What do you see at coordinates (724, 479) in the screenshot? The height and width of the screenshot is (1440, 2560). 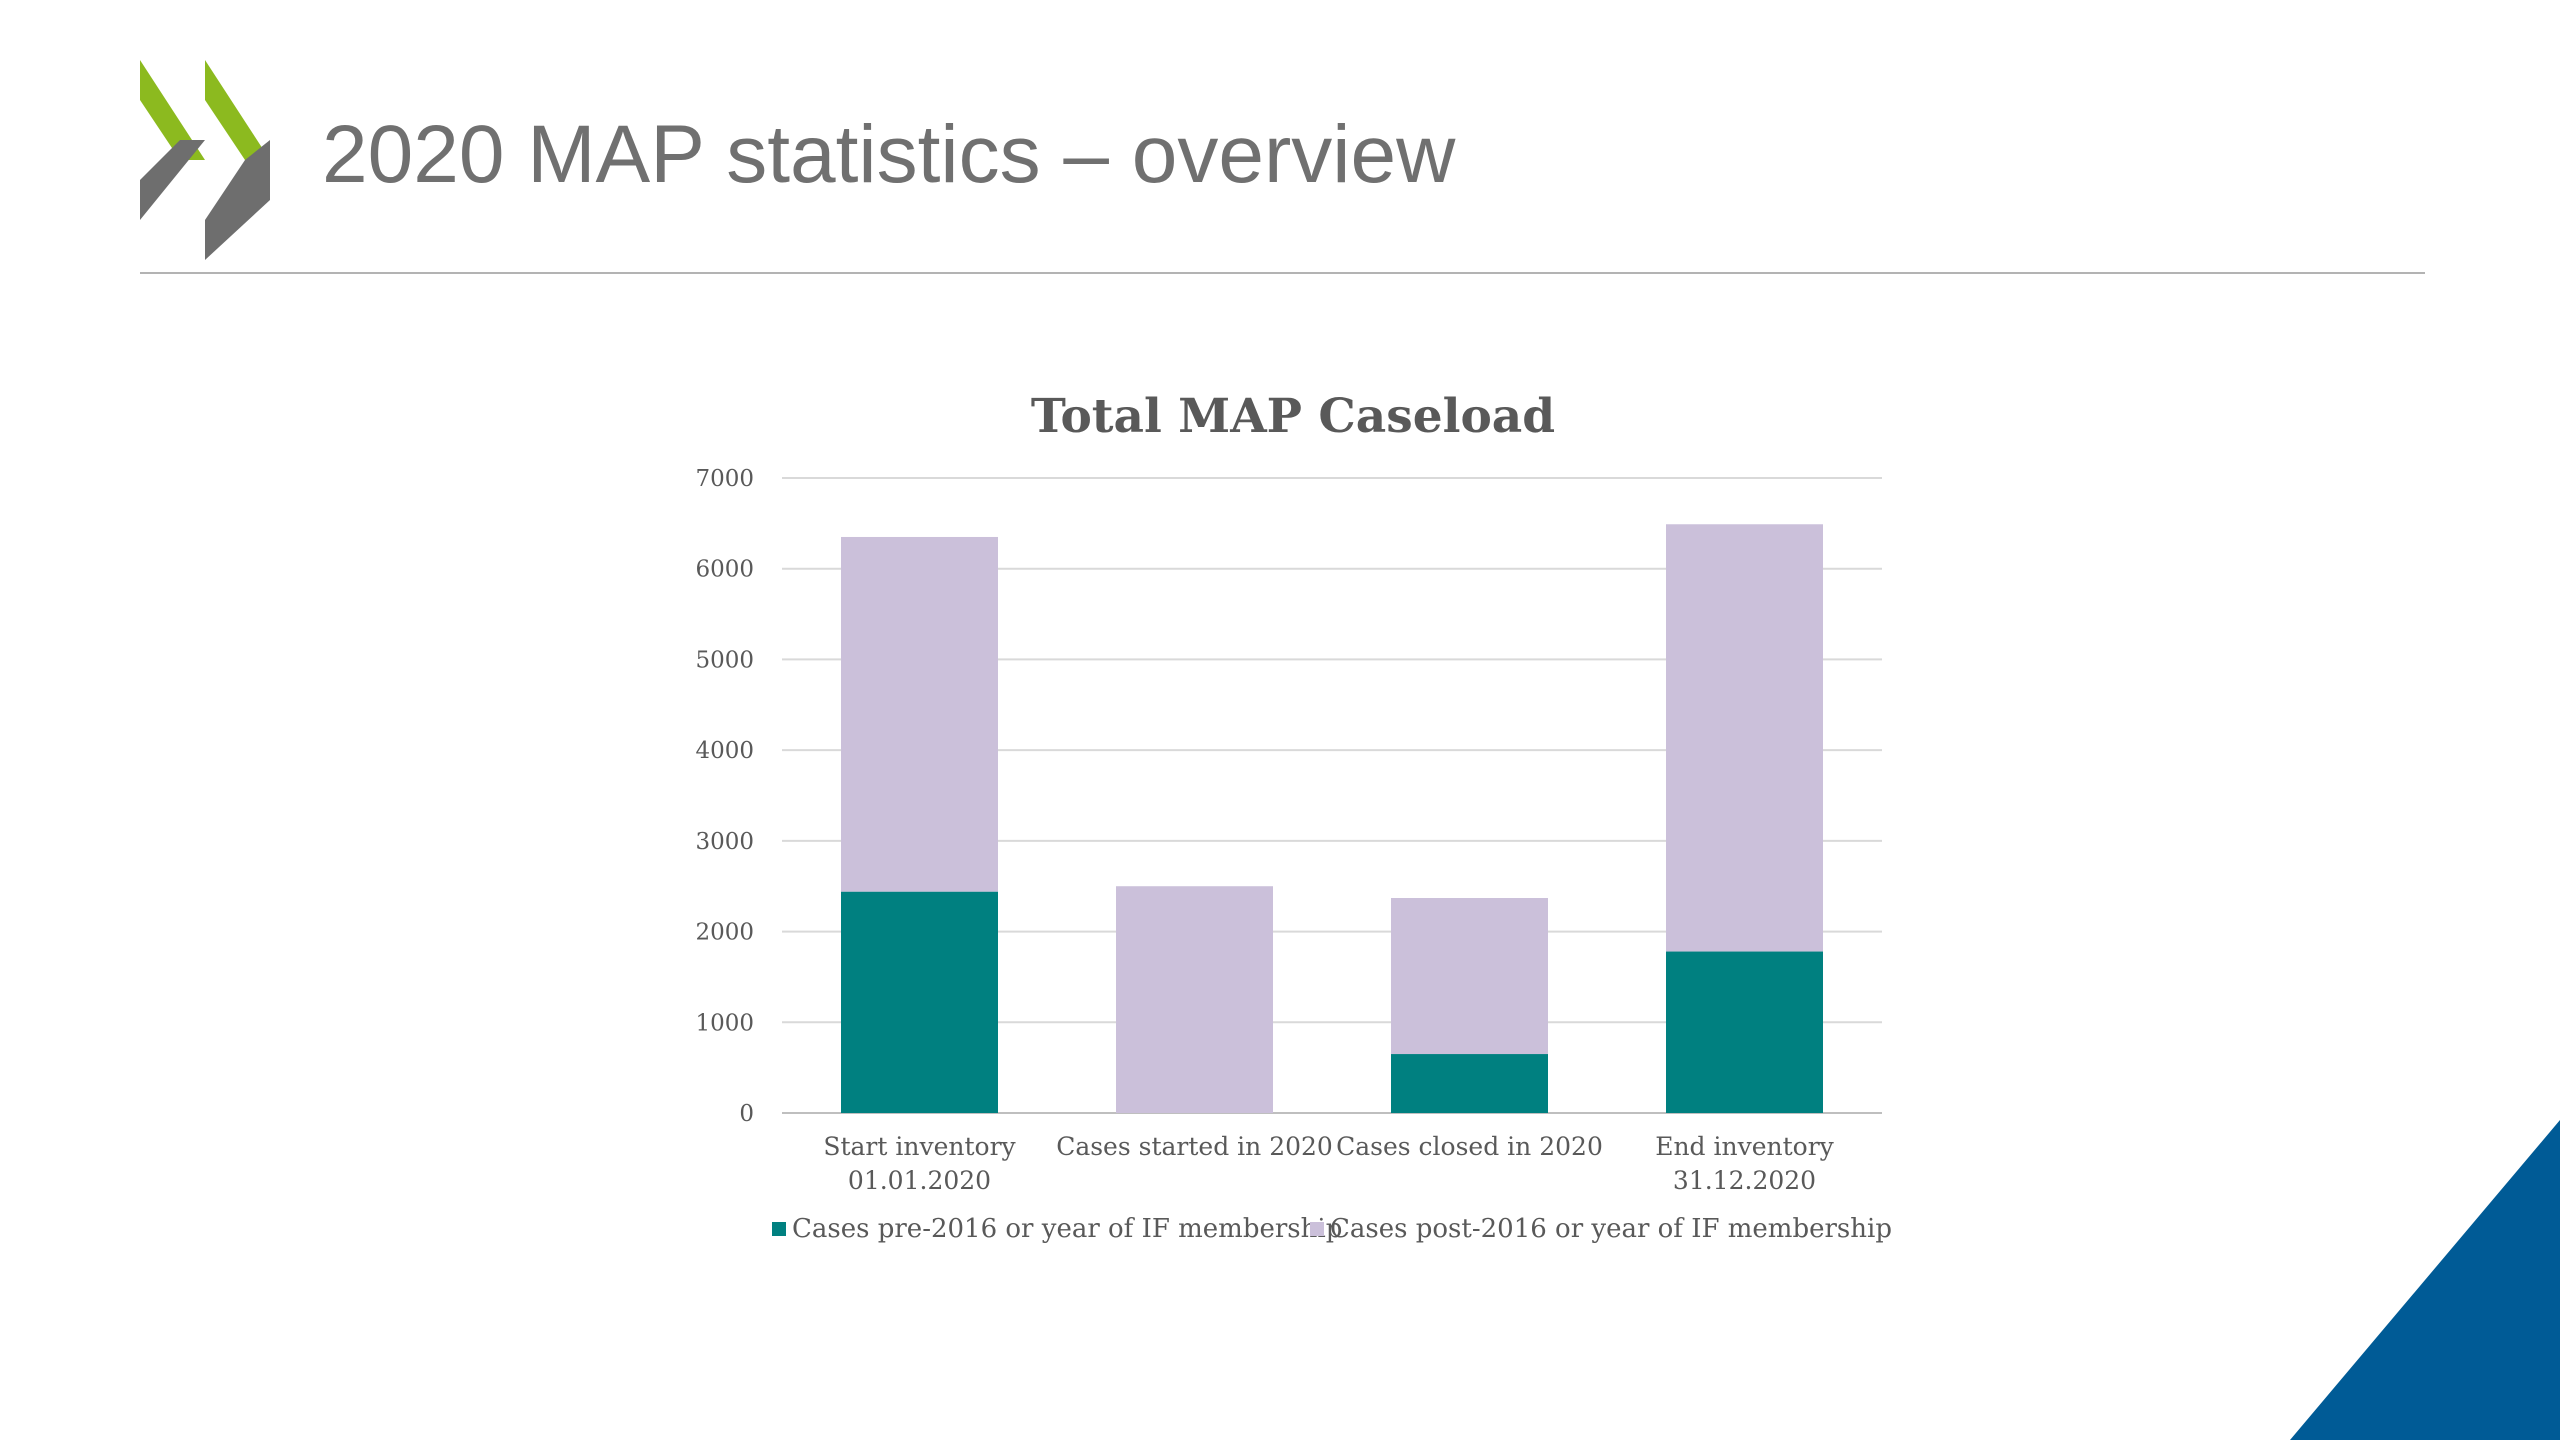 I see `y-tick-label: 7000` at bounding box center [724, 479].